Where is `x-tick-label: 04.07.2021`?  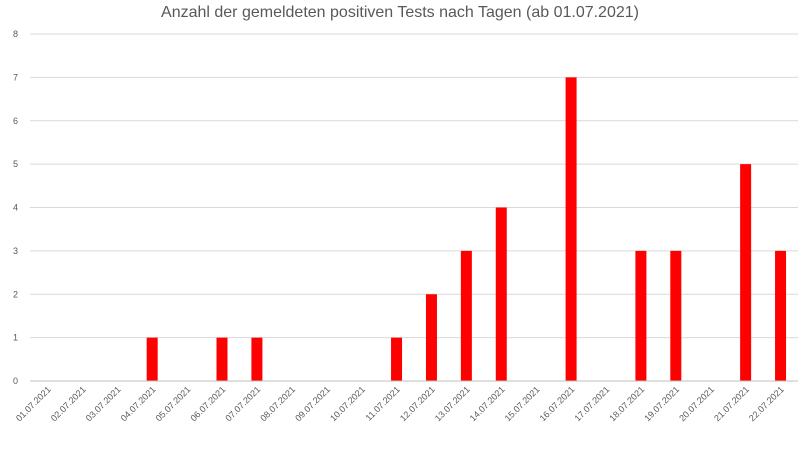 x-tick-label: 04.07.2021 is located at coordinates (138, 403).